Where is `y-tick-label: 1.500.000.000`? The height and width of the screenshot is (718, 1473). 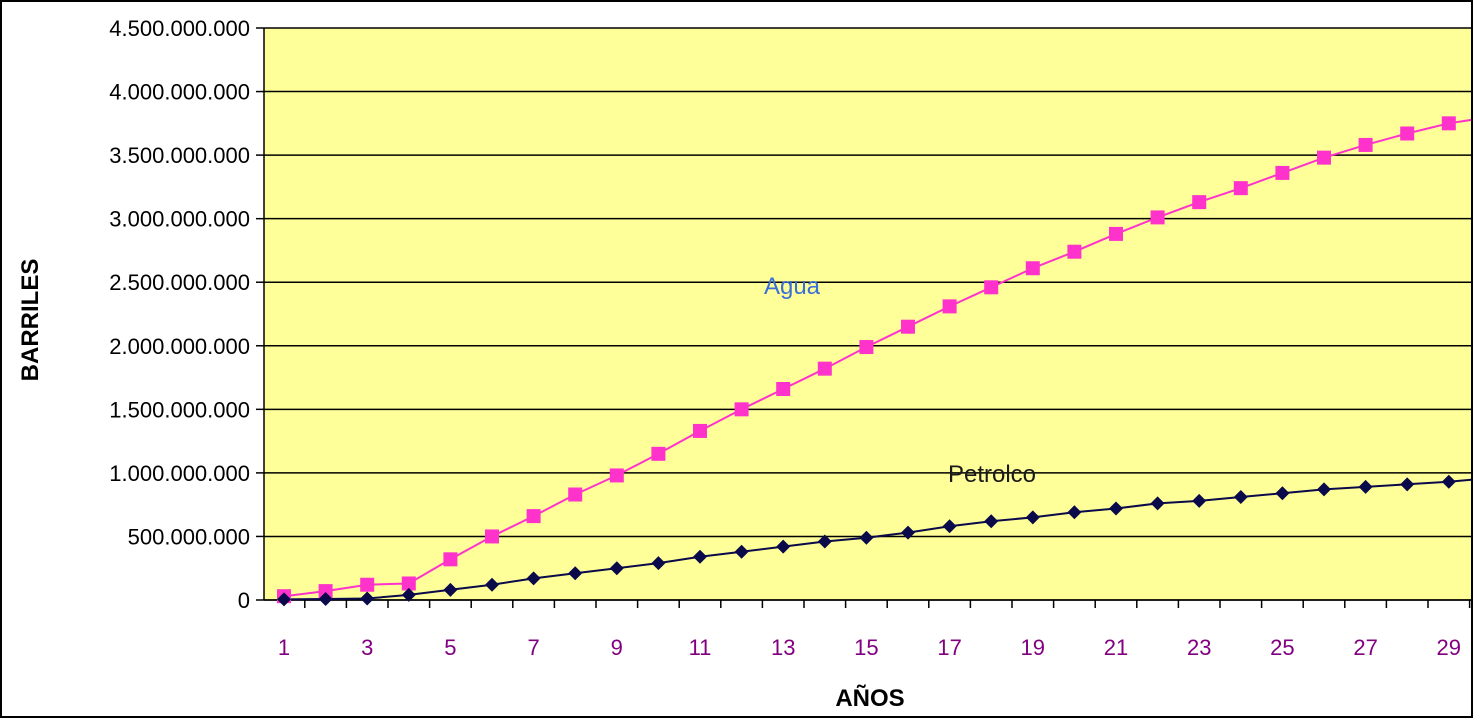
y-tick-label: 1.500.000.000 is located at coordinates (179, 409).